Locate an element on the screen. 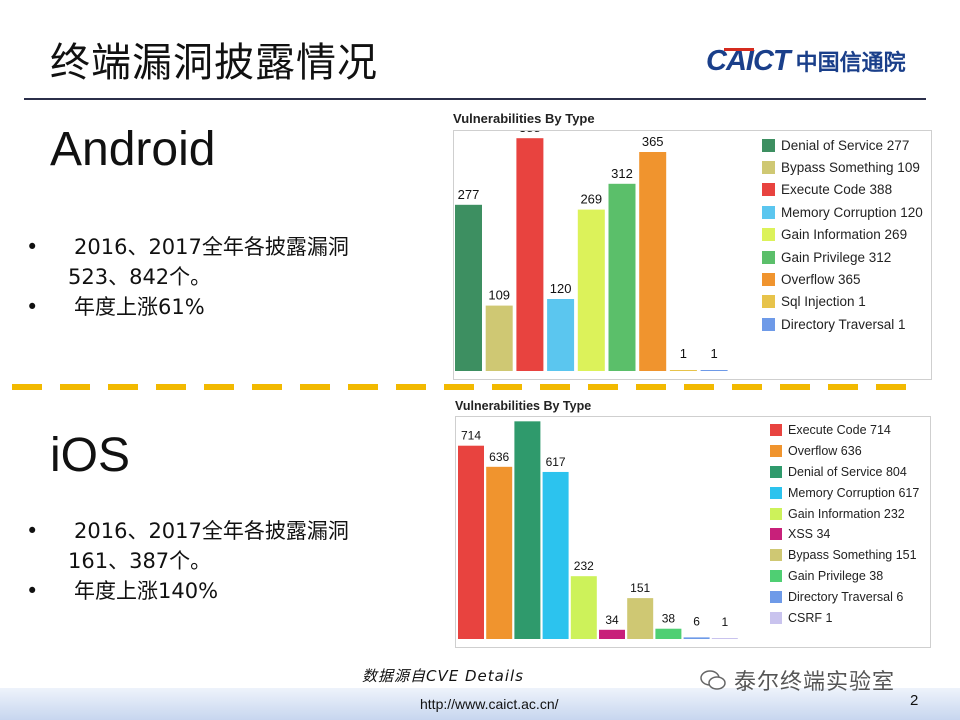 Image resolution: width=960 pixels, height=720 pixels. bar-value-label: 1 is located at coordinates (683, 353).